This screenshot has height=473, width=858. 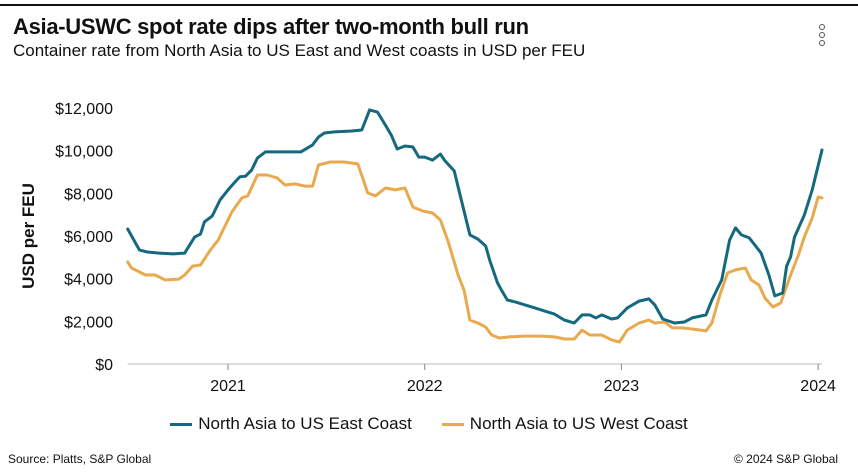 What do you see at coordinates (104, 365) in the screenshot?
I see `y-tick-label: $0` at bounding box center [104, 365].